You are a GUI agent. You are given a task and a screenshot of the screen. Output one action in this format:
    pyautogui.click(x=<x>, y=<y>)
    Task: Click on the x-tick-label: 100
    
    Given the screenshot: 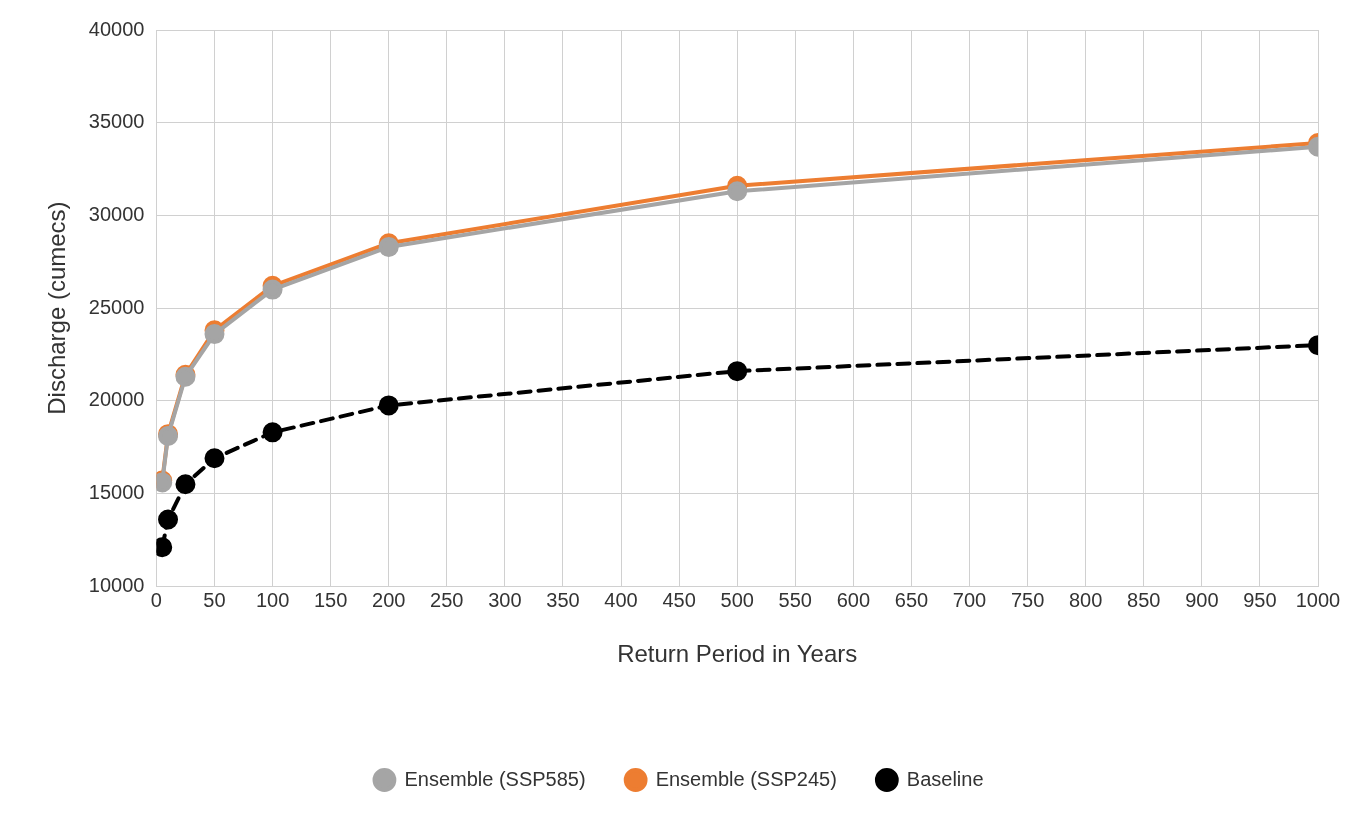 What is the action you would take?
    pyautogui.click(x=272, y=599)
    